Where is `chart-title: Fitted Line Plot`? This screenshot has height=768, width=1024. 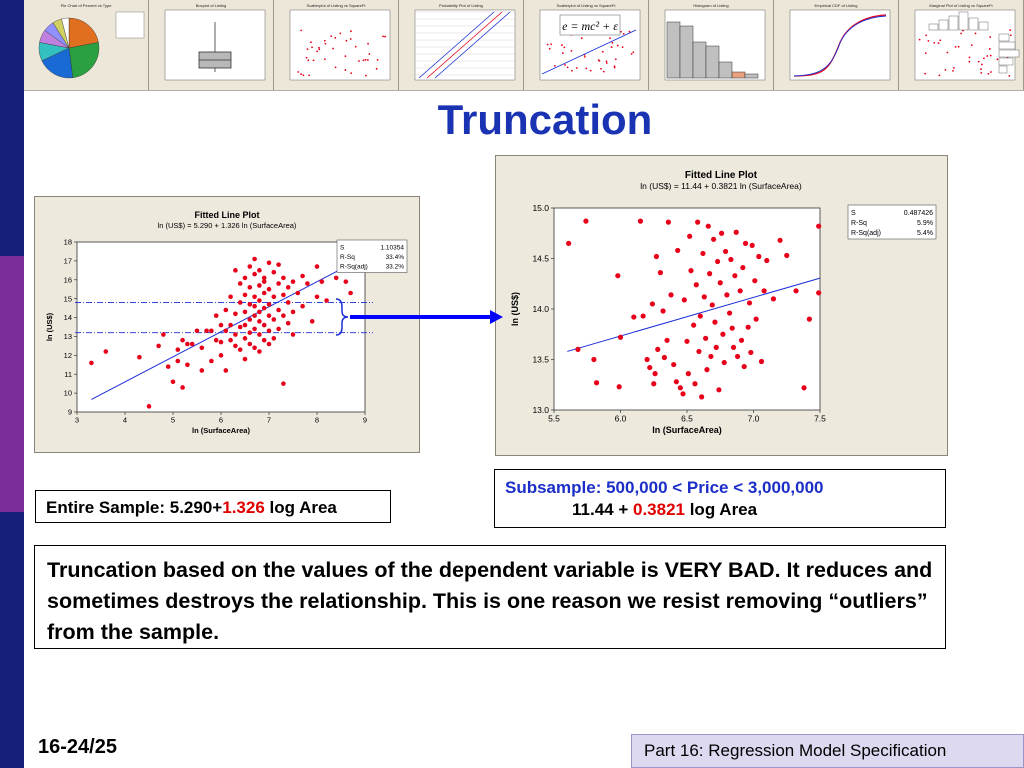
chart-title: Fitted Line Plot is located at coordinates (227, 215).